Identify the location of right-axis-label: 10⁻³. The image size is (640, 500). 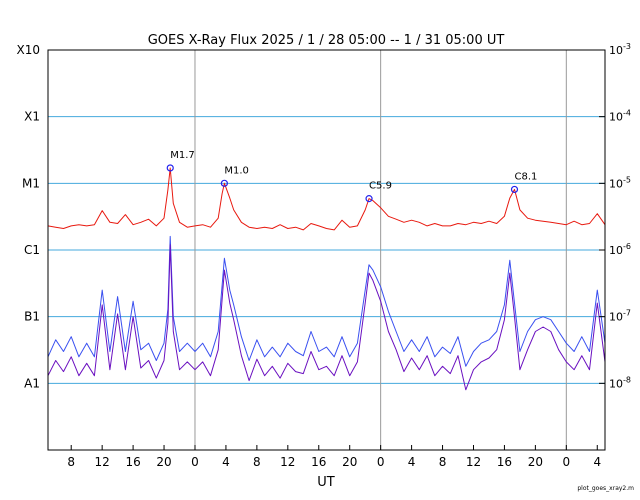
(620, 49).